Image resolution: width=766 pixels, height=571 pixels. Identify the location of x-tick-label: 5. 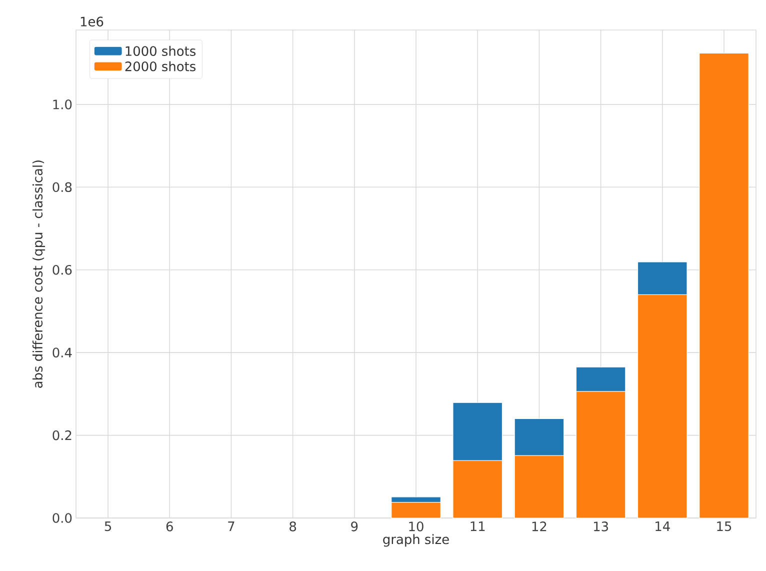
(108, 527).